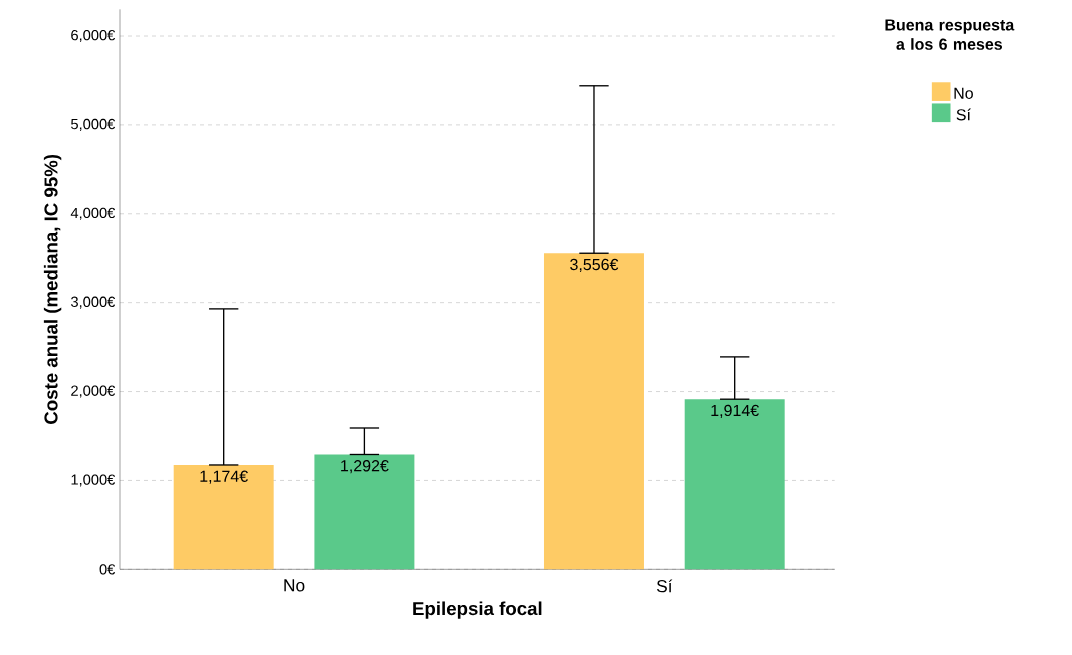  Describe the element at coordinates (963, 93) in the screenshot. I see `legend-label: No` at that location.